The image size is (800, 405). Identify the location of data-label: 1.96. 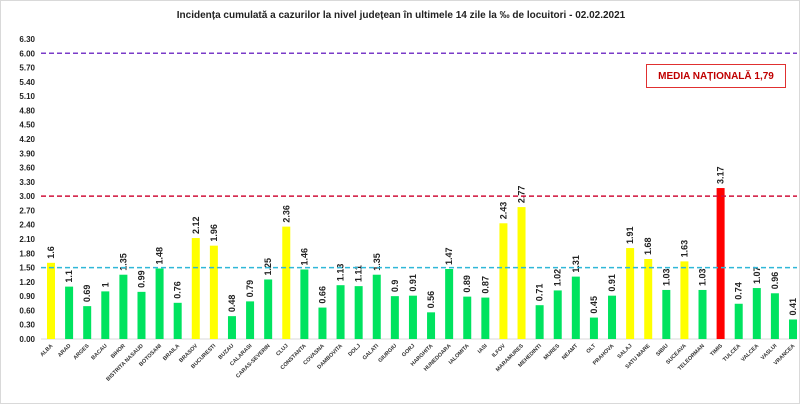
(214, 233).